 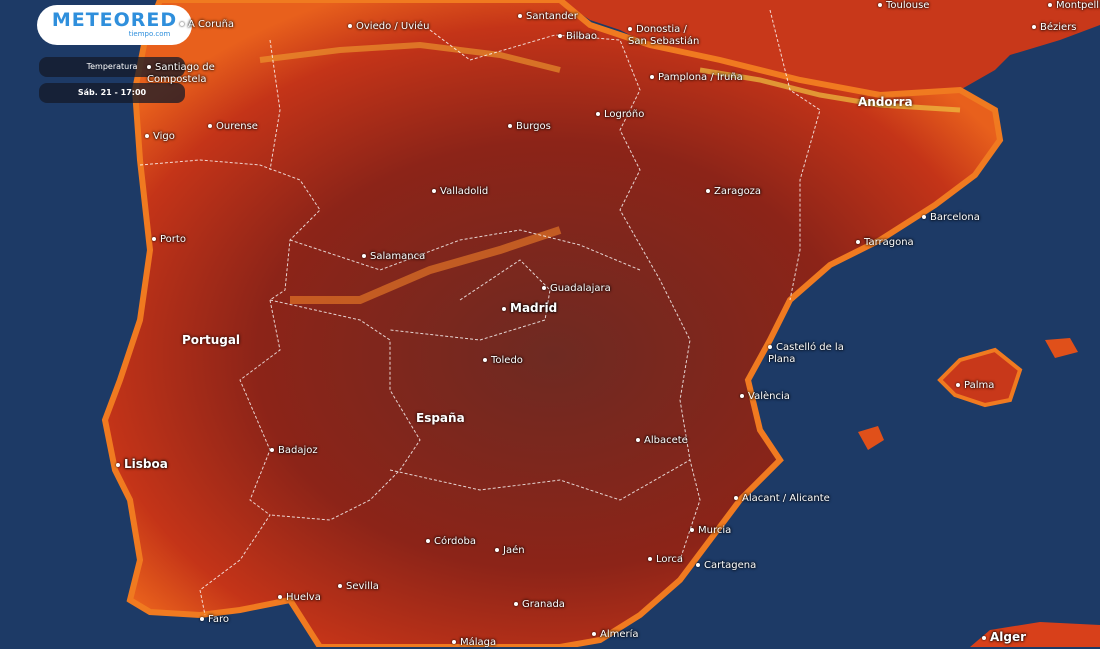 I want to click on city-label: Alger, so click(x=1004, y=637).